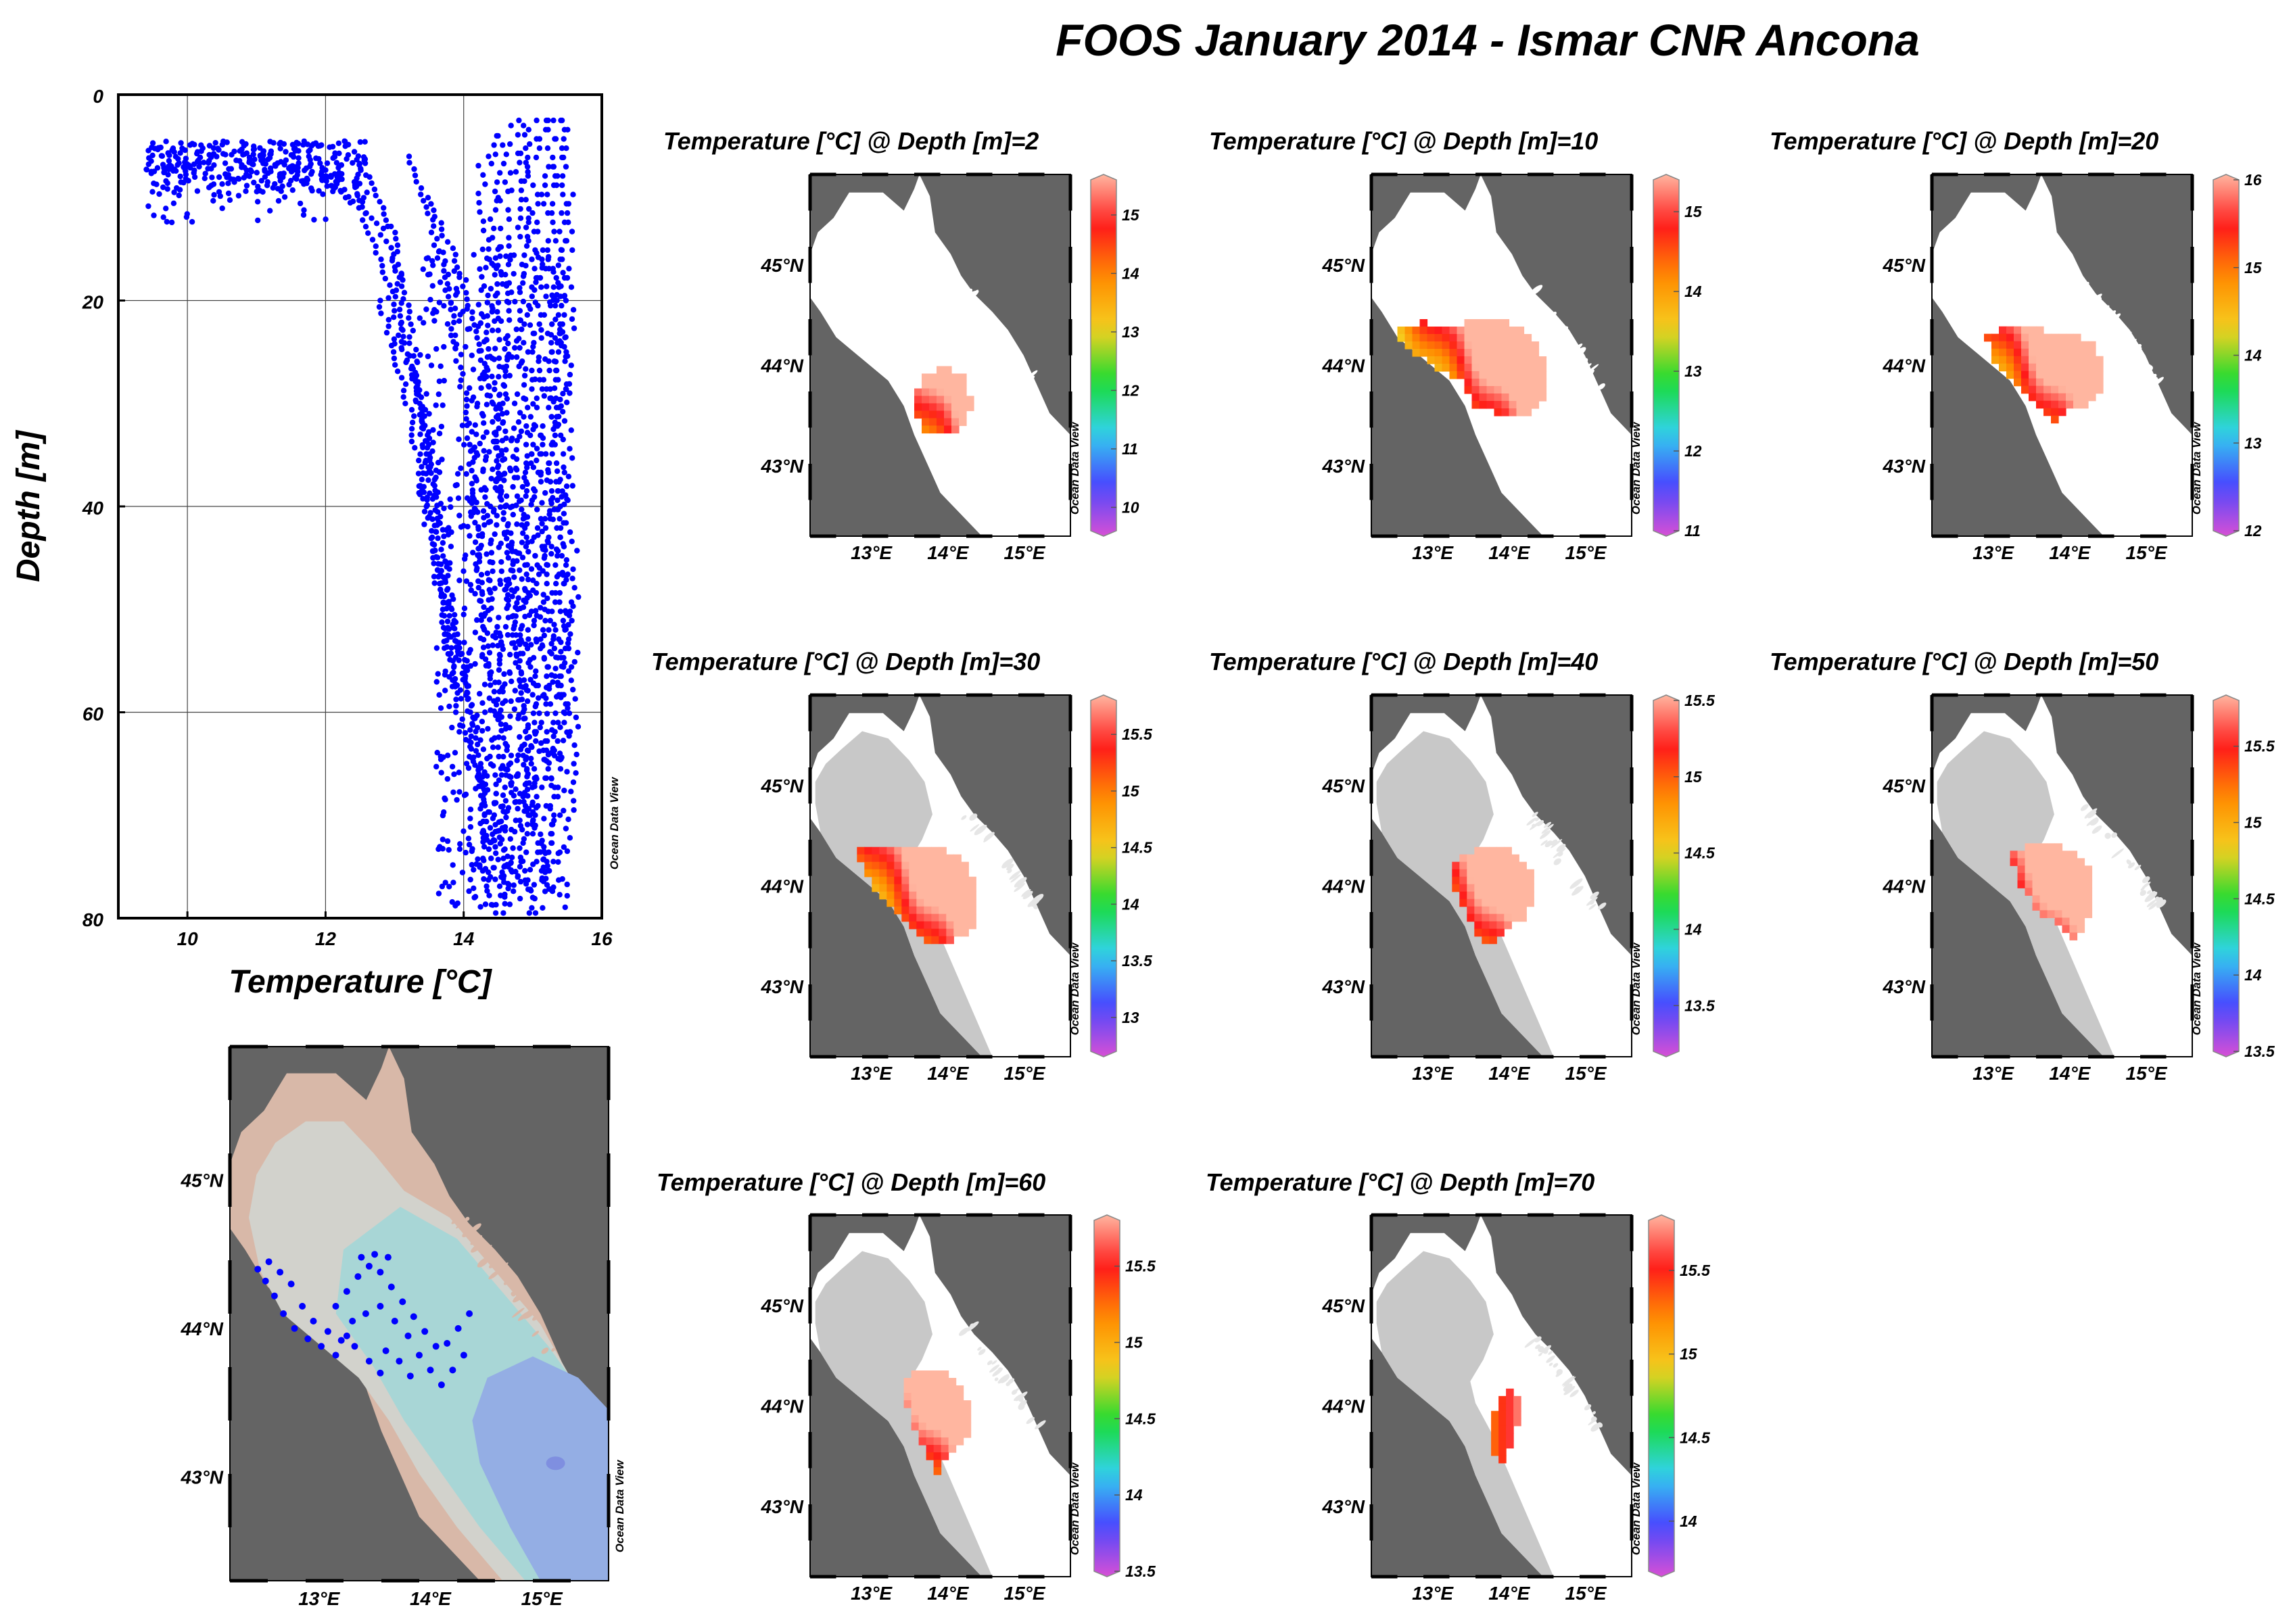 Image resolution: width=2293 pixels, height=1624 pixels. What do you see at coordinates (851, 141) in the screenshot?
I see `panel-title: Temperature [°C] @ Depth [m]=2` at bounding box center [851, 141].